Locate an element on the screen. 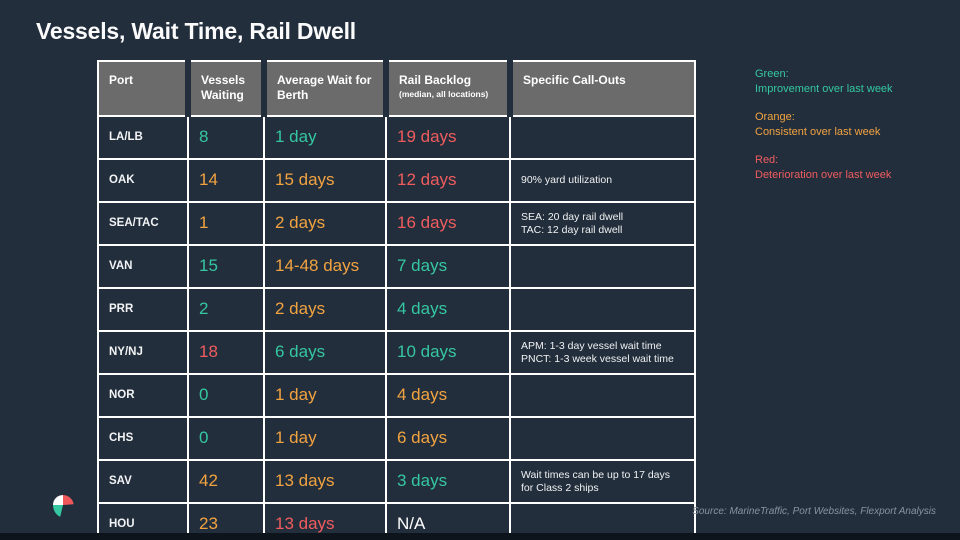  table-row: NOR 0 1 day 4 days is located at coordinates (396, 395).